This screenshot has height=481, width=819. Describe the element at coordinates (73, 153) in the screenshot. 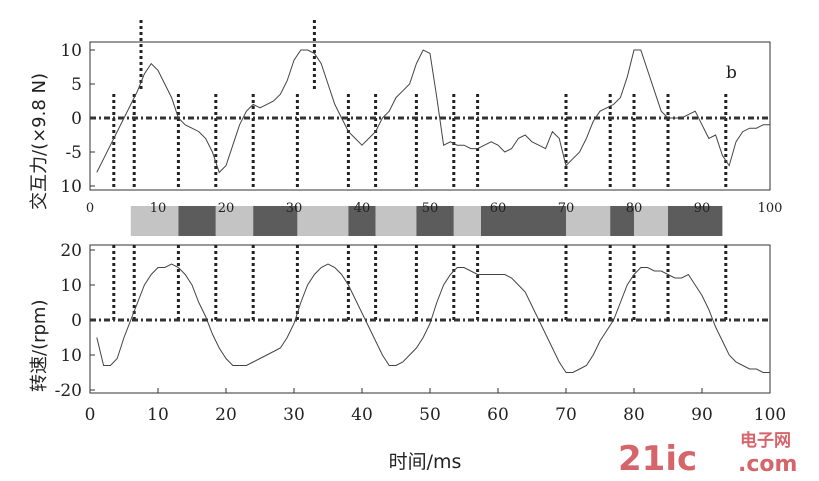

I see `top-y-tick-label: -5` at that location.